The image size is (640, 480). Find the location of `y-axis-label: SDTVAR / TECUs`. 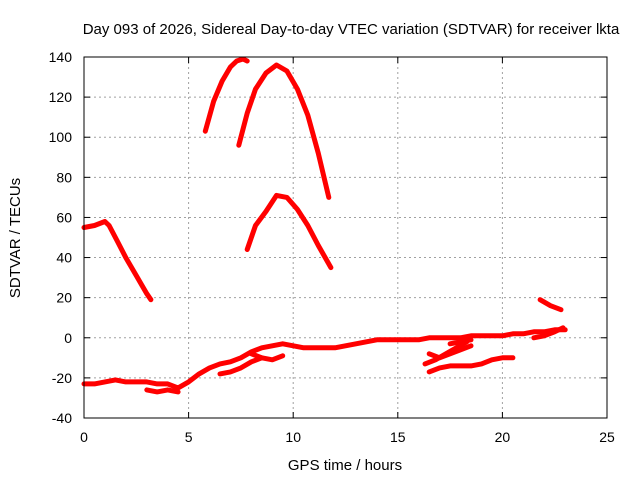

y-axis-label: SDTVAR / TECUs is located at coordinates (15, 238).